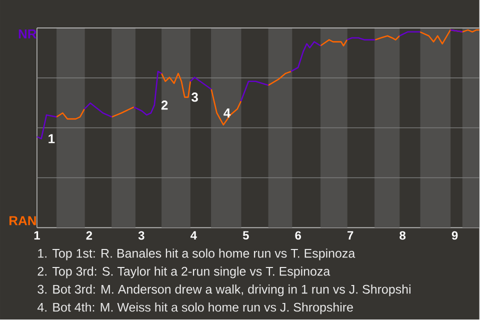 This screenshot has height=320, width=480. I want to click on x-tick-label: 8, so click(403, 235).